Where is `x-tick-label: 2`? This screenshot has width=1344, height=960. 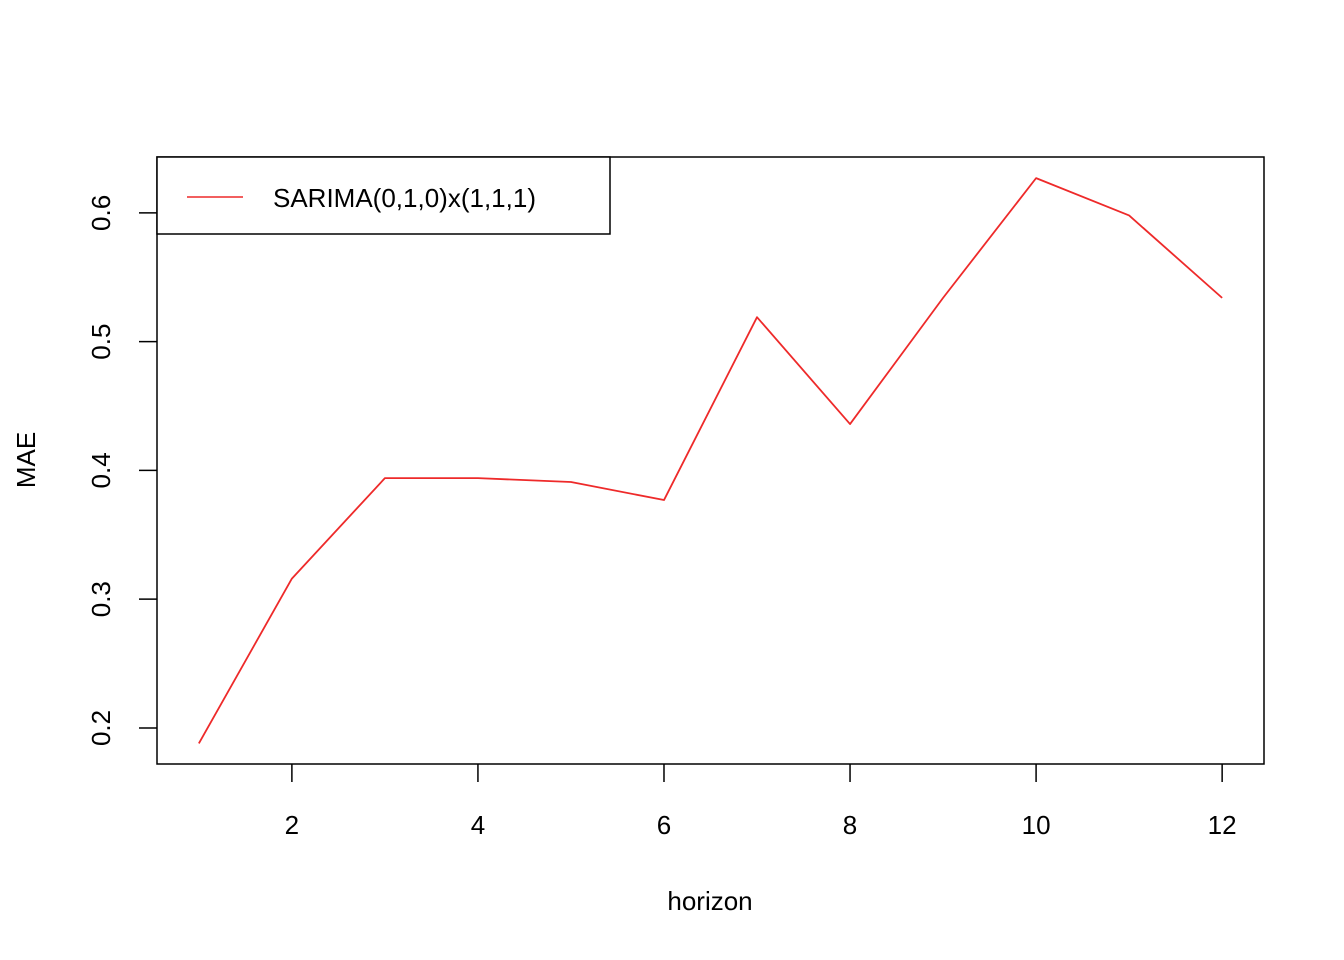 x-tick-label: 2 is located at coordinates (292, 825).